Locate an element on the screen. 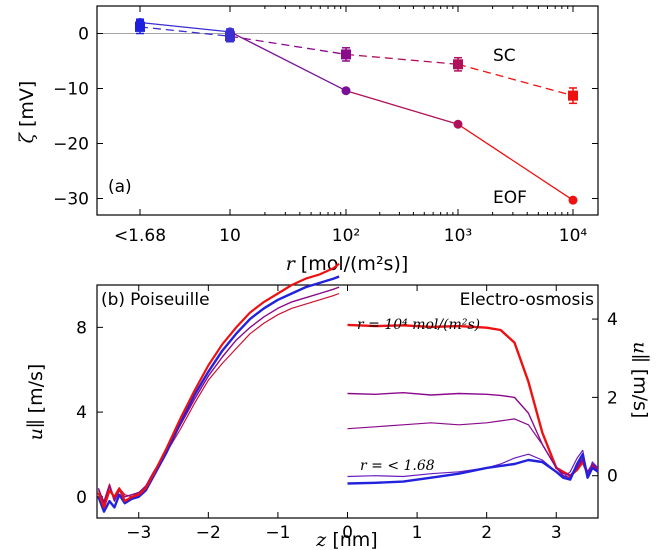  y-tick-label-left-b: 4 is located at coordinates (81, 413).